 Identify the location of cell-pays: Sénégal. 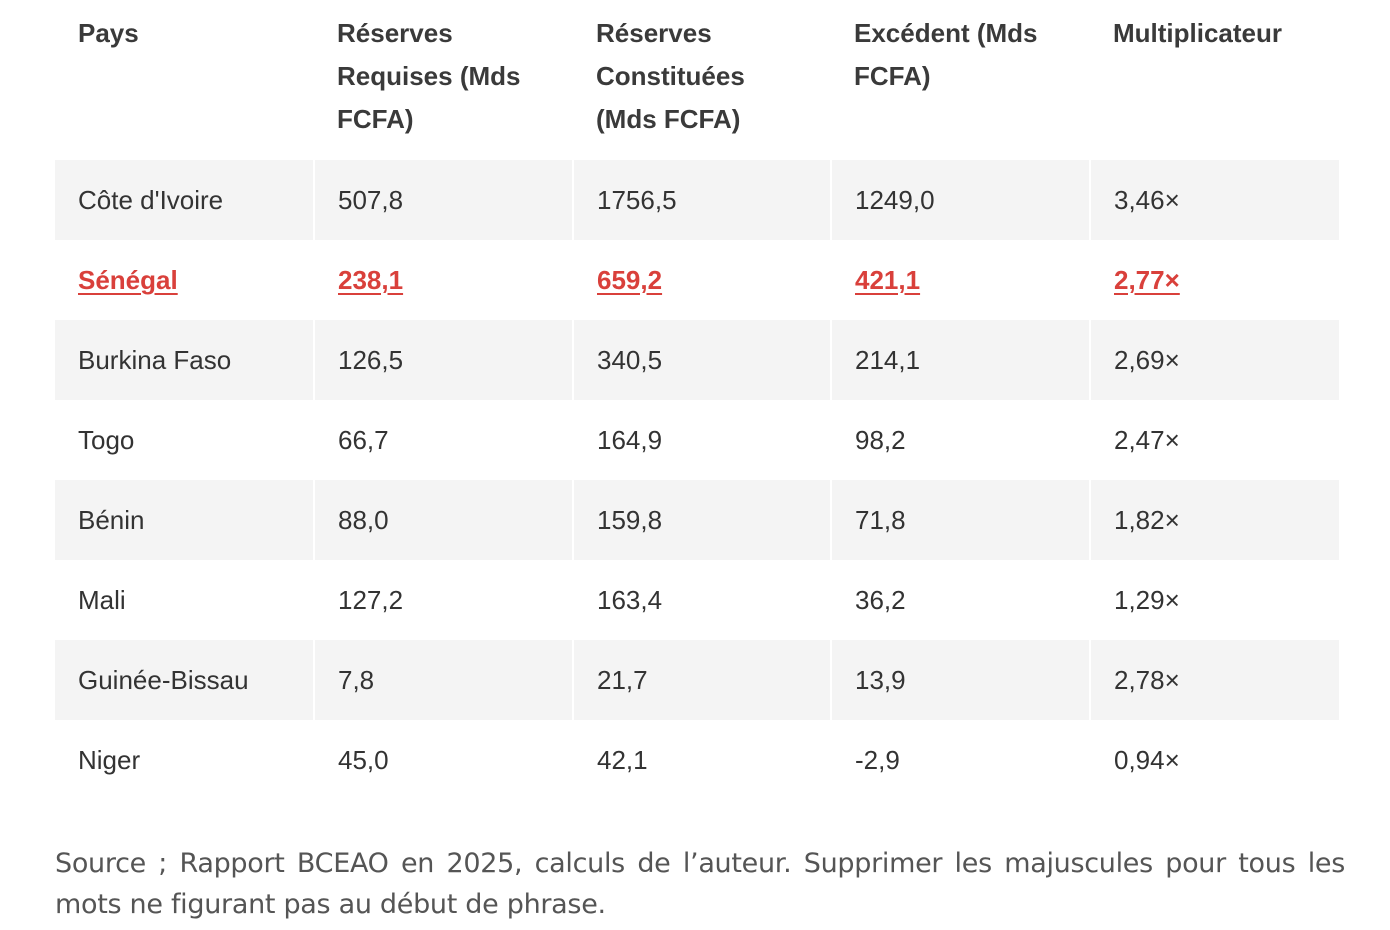
(128, 279).